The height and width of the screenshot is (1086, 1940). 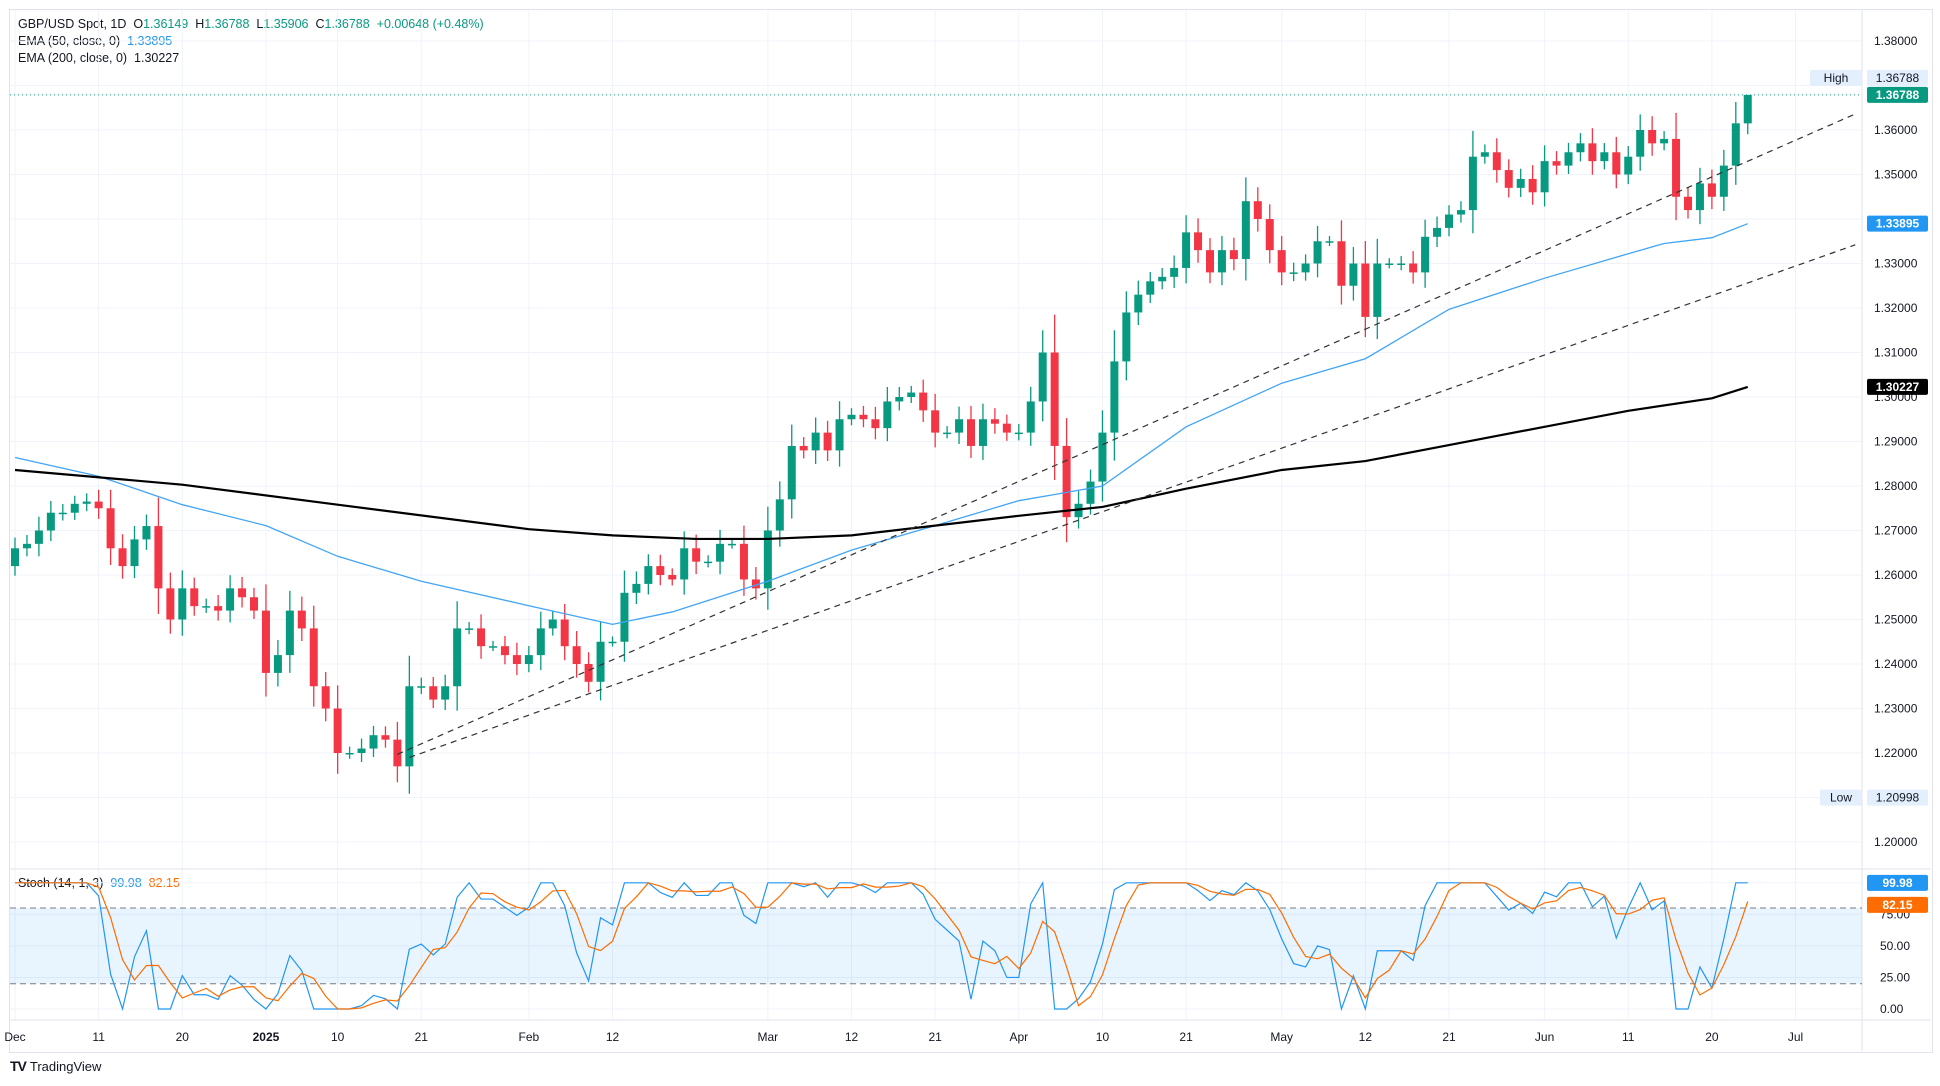 I want to click on open-value: 1.36149, so click(x=166, y=24).